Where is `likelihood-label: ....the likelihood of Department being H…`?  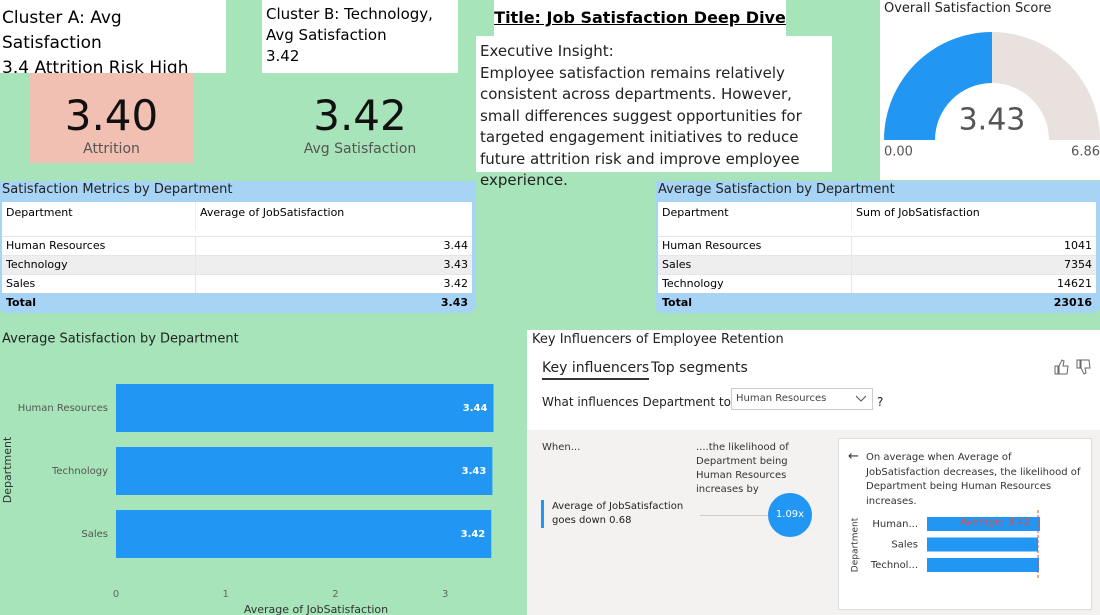 likelihood-label: ....the likelihood of Department being H… is located at coordinates (742, 468).